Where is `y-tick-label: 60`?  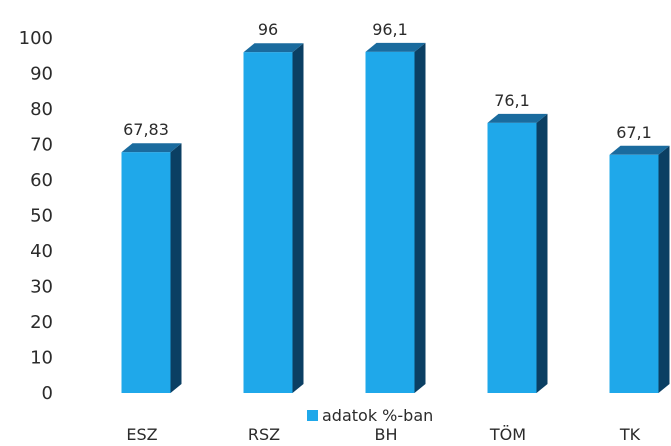
y-tick-label: 60 is located at coordinates (41, 180).